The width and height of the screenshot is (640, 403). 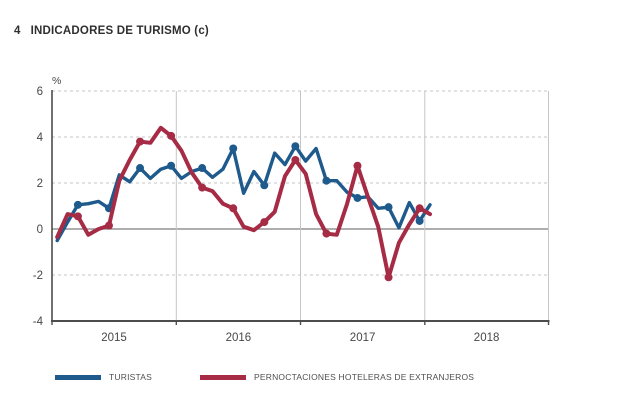 I want to click on legend-swatch-turistas, so click(x=78, y=377).